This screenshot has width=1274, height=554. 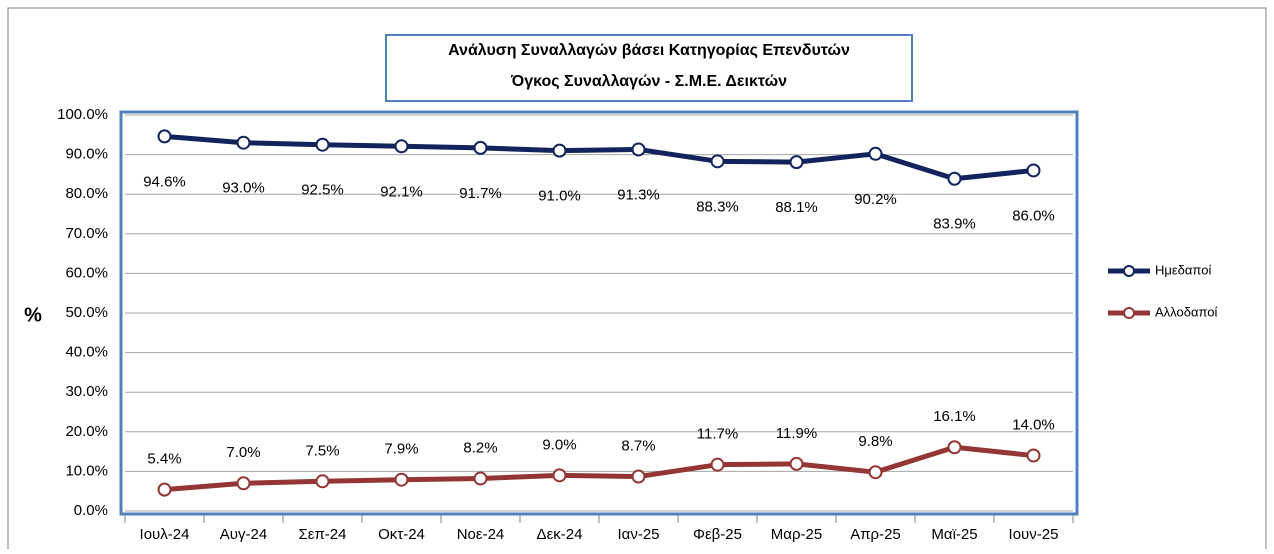 I want to click on data-label: 93.0%, so click(x=243, y=188).